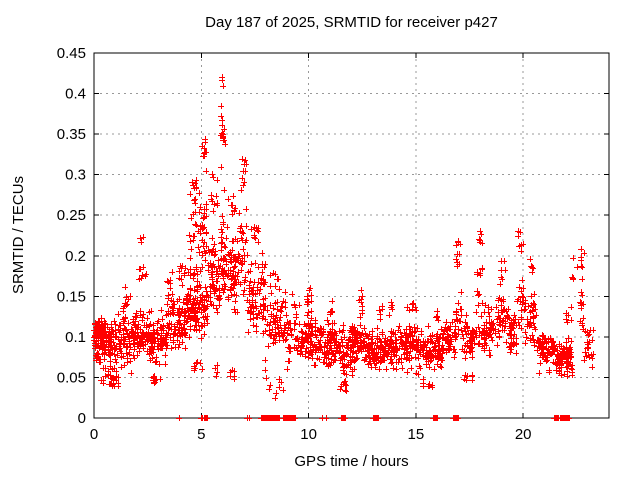 The height and width of the screenshot is (480, 640). Describe the element at coordinates (75, 94) in the screenshot. I see `y-tick-label: 0.4` at that location.